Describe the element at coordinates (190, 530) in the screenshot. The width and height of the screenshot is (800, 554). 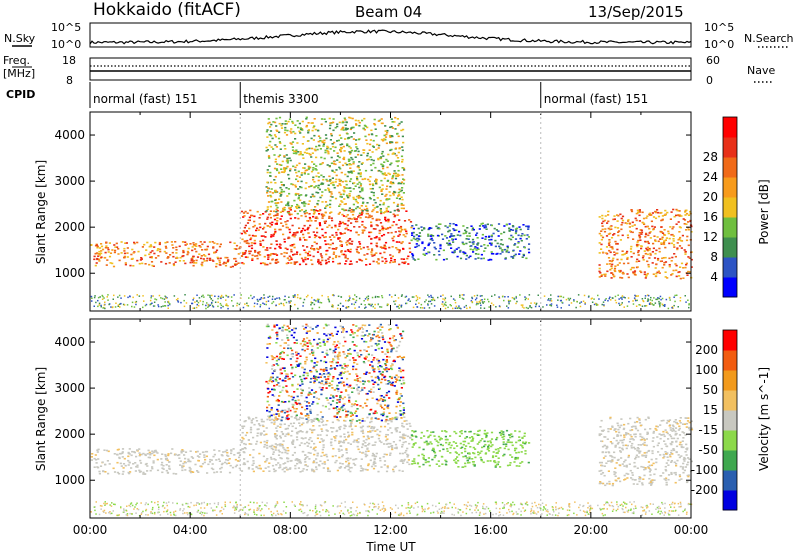
I see `x-tick-label: 04:00` at that location.